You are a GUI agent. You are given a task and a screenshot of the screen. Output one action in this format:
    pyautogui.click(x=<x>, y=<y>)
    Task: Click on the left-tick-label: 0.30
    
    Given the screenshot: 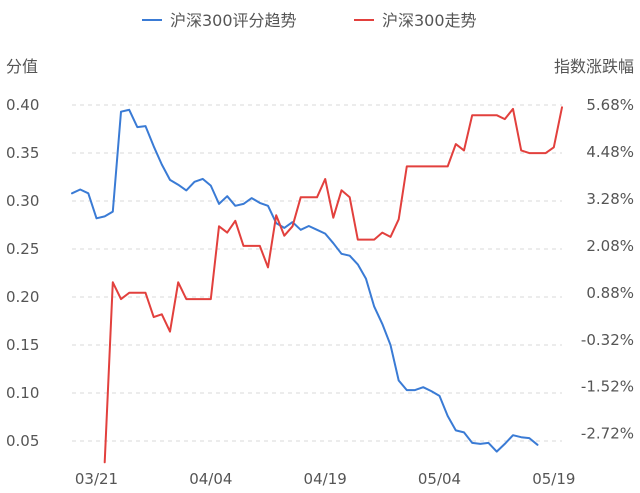 What is the action you would take?
    pyautogui.click(x=22, y=201)
    